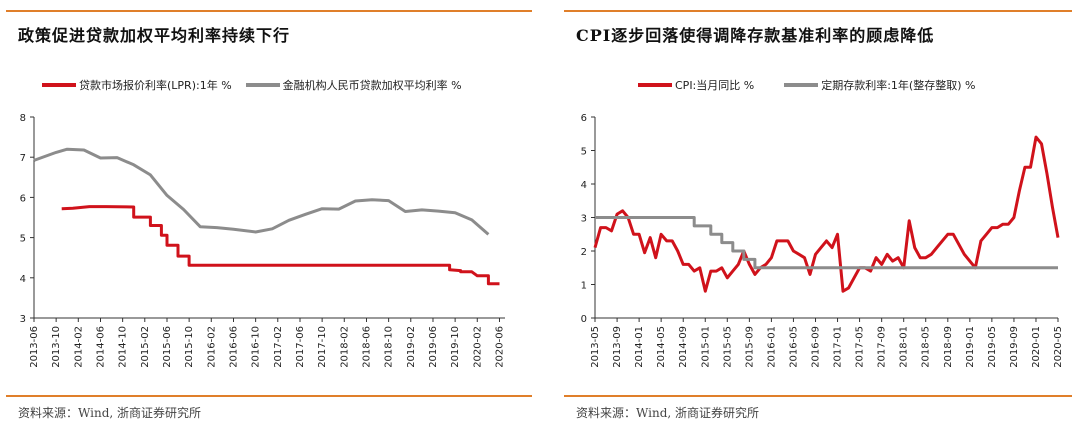  What do you see at coordinates (882, 347) in the screenshot?
I see `x-tick-label: 2017-09` at bounding box center [882, 347].